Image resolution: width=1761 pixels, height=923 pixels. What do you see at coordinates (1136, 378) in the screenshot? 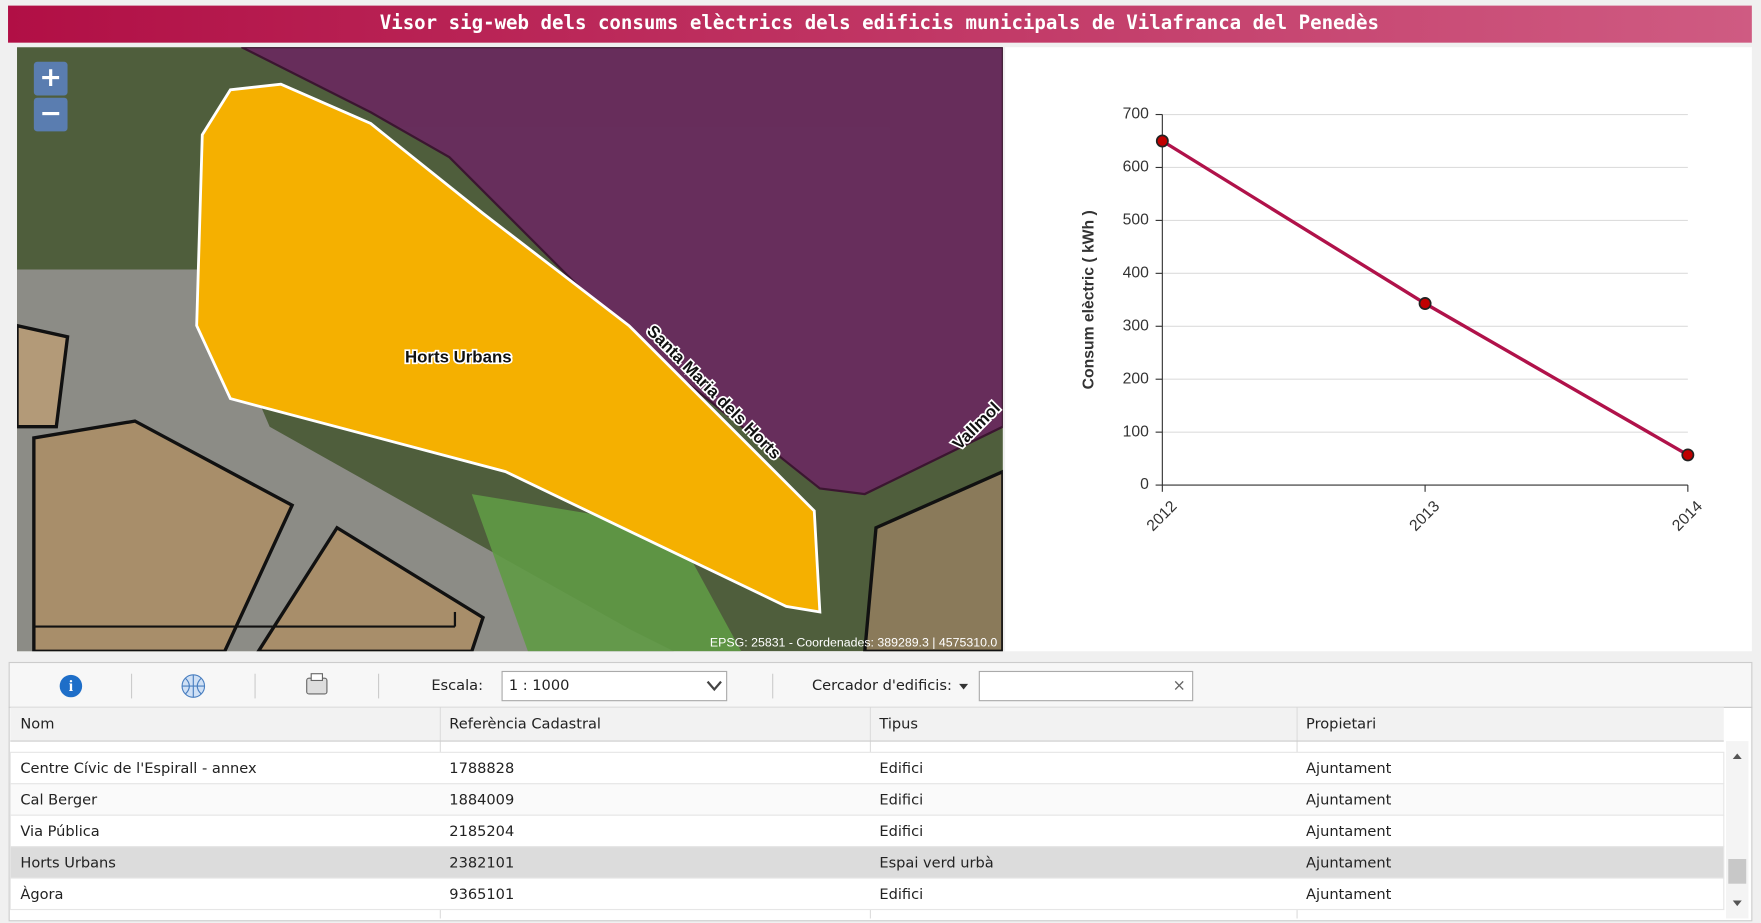
I see `y-tick-label: 200` at bounding box center [1136, 378].